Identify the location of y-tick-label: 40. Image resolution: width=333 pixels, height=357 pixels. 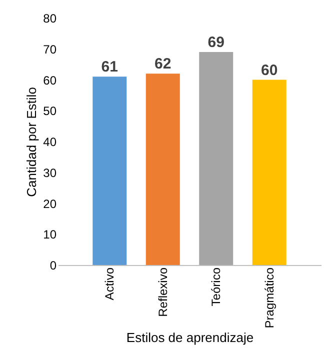
(50, 142).